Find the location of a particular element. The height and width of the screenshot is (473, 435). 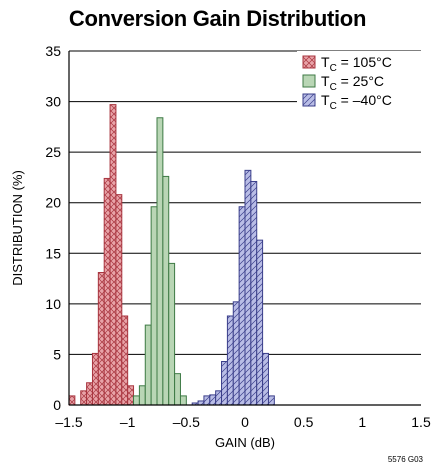

legend-label-2: TC = –40°C is located at coordinates (356, 102).